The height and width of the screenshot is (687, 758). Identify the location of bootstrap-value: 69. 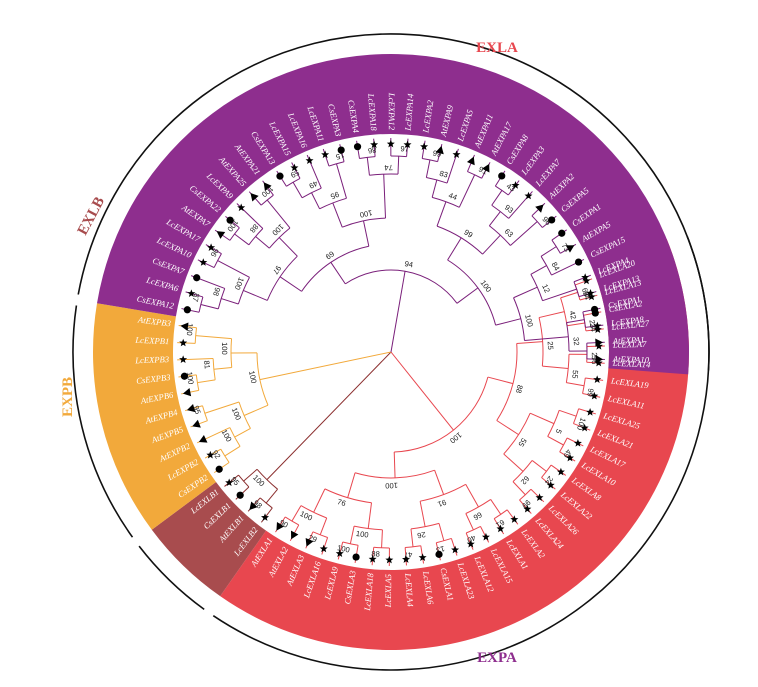
(330, 255).